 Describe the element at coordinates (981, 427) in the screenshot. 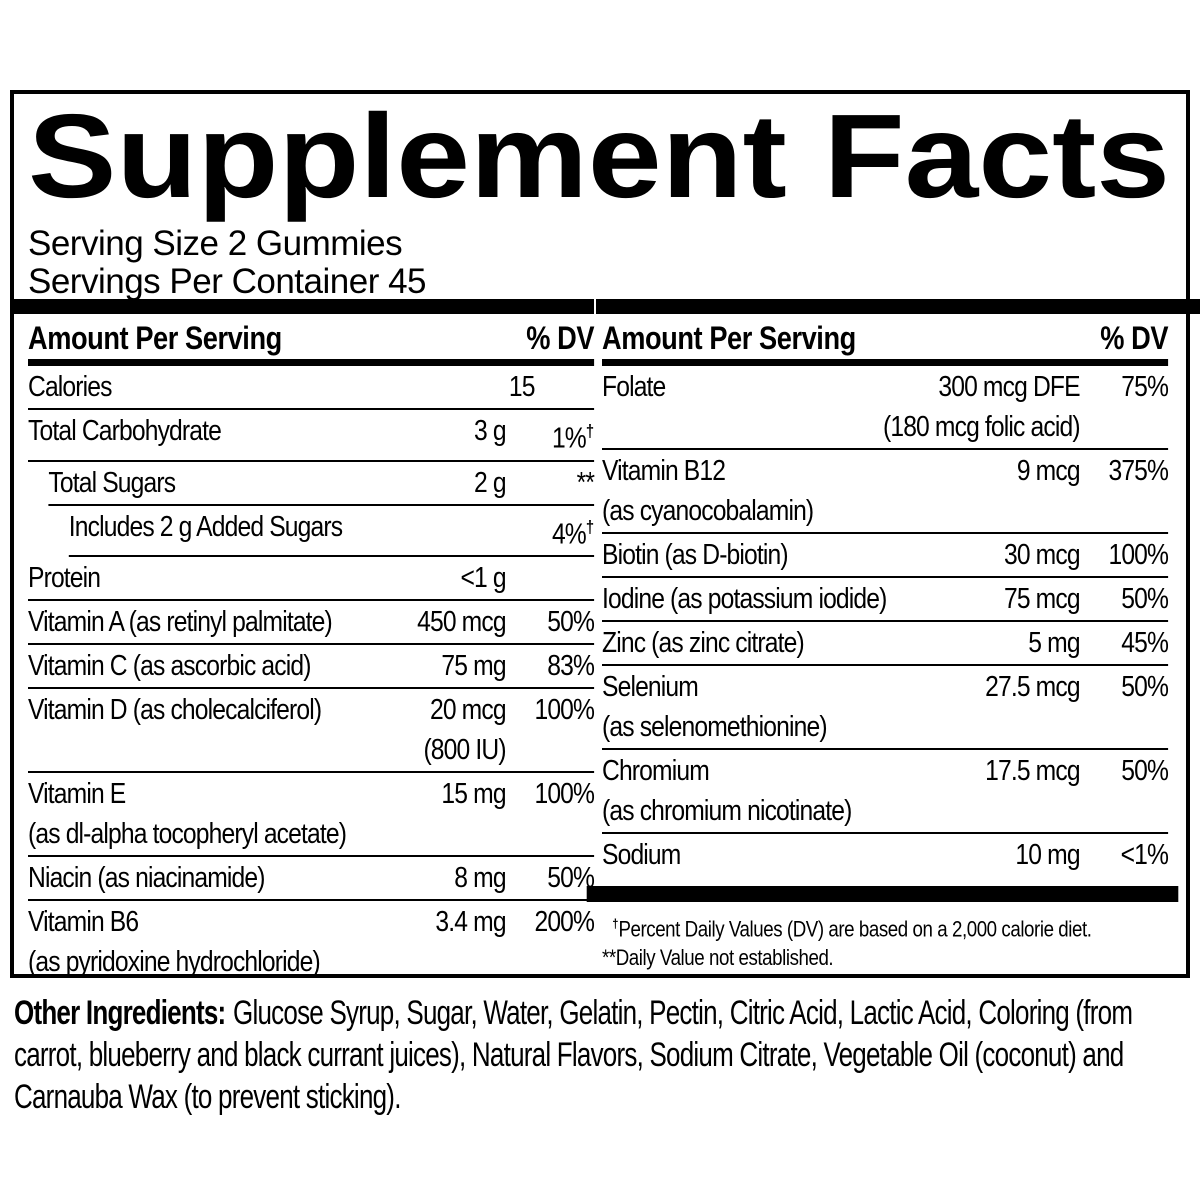

I see `nutrient-subamount-text: (180 mcg folic acid)` at that location.